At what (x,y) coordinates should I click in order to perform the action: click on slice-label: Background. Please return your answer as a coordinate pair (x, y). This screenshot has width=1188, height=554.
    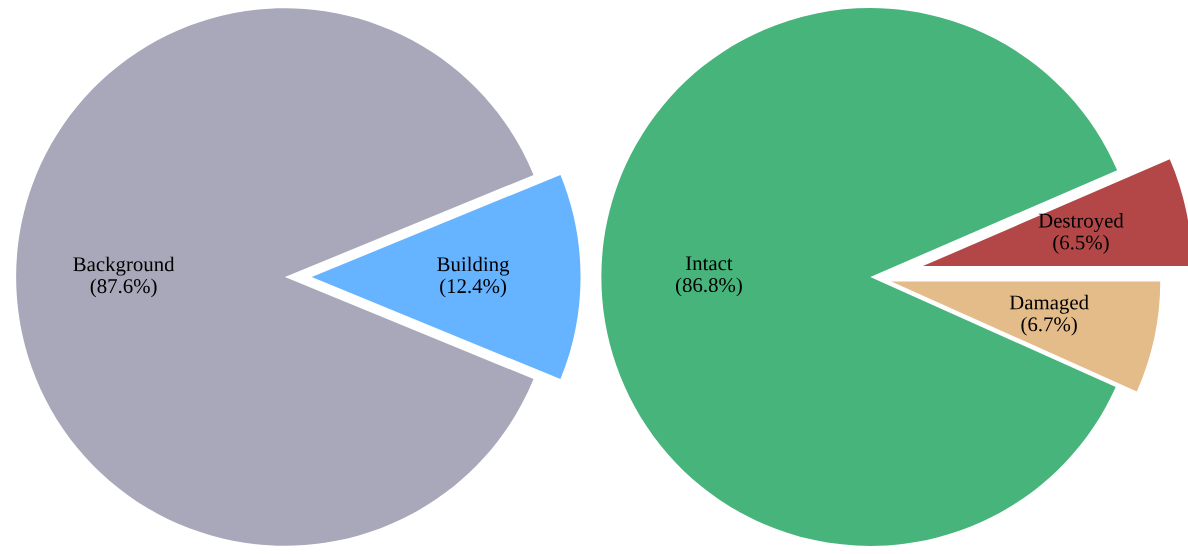
    Looking at the image, I should click on (124, 266).